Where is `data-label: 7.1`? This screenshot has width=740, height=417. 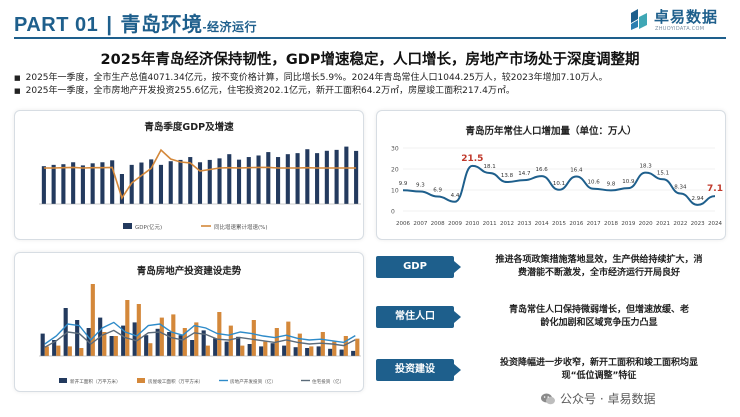 data-label: 7.1 is located at coordinates (715, 189).